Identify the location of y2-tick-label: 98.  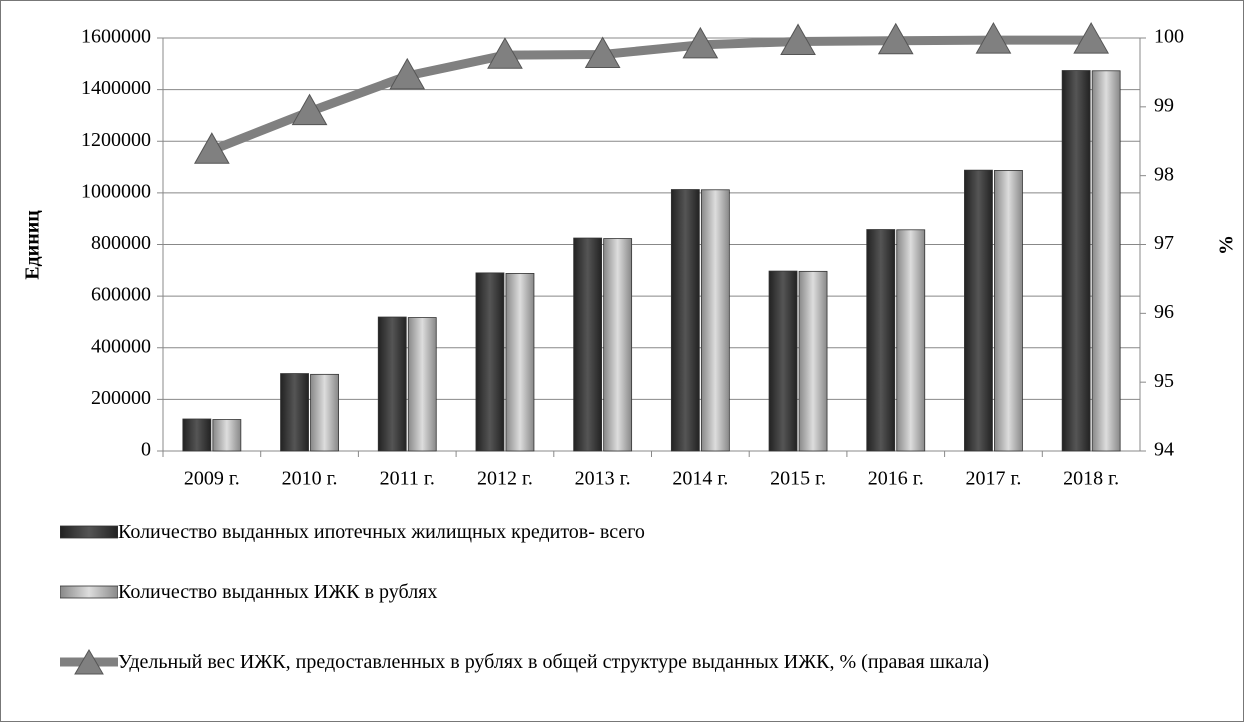
(1164, 174).